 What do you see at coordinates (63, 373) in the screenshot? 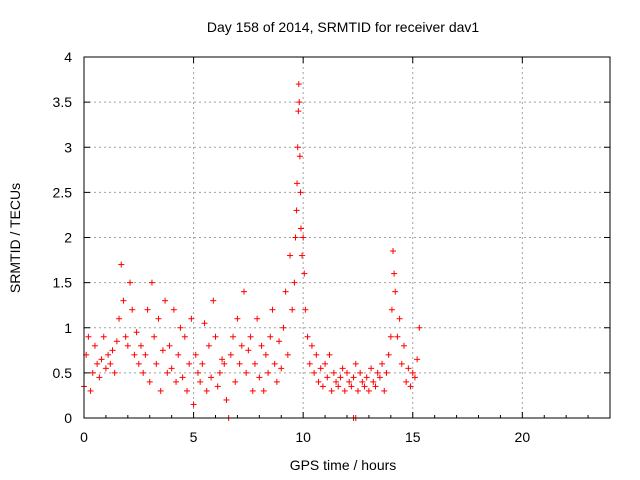
I see `y-tick-label: 0.5` at bounding box center [63, 373].